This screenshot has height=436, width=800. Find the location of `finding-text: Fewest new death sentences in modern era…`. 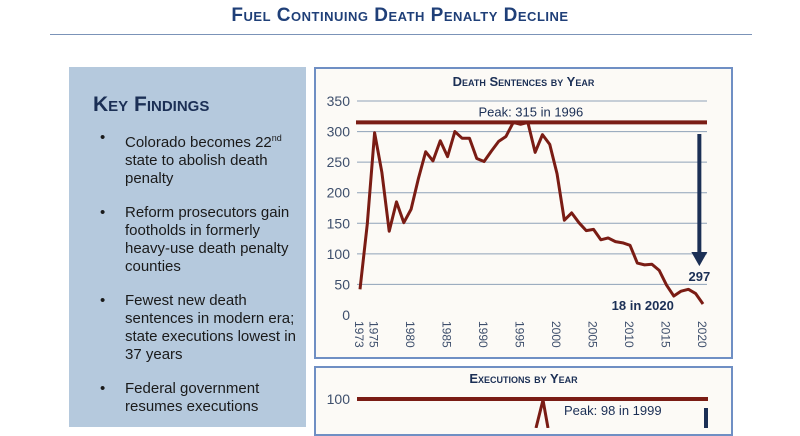

finding-text: Fewest new death sentences in modern era… is located at coordinates (210, 327).